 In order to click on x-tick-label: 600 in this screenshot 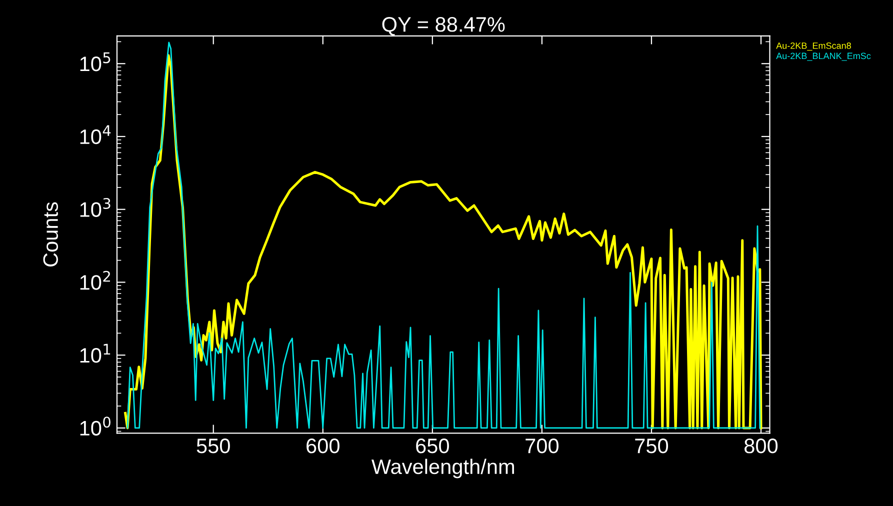, I will do `click(323, 446)`.